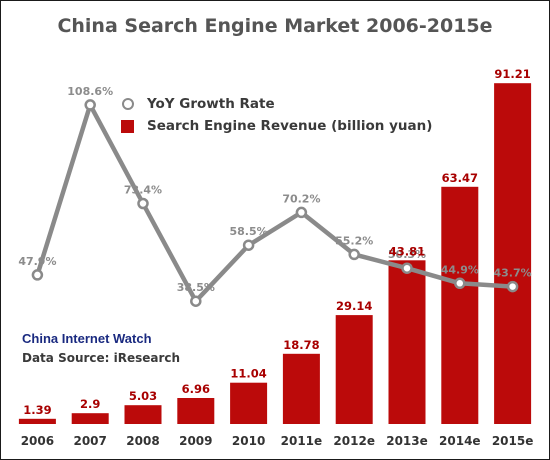 The image size is (550, 460). What do you see at coordinates (196, 287) in the screenshot?
I see `growth-label-2009: 38.5%` at bounding box center [196, 287].